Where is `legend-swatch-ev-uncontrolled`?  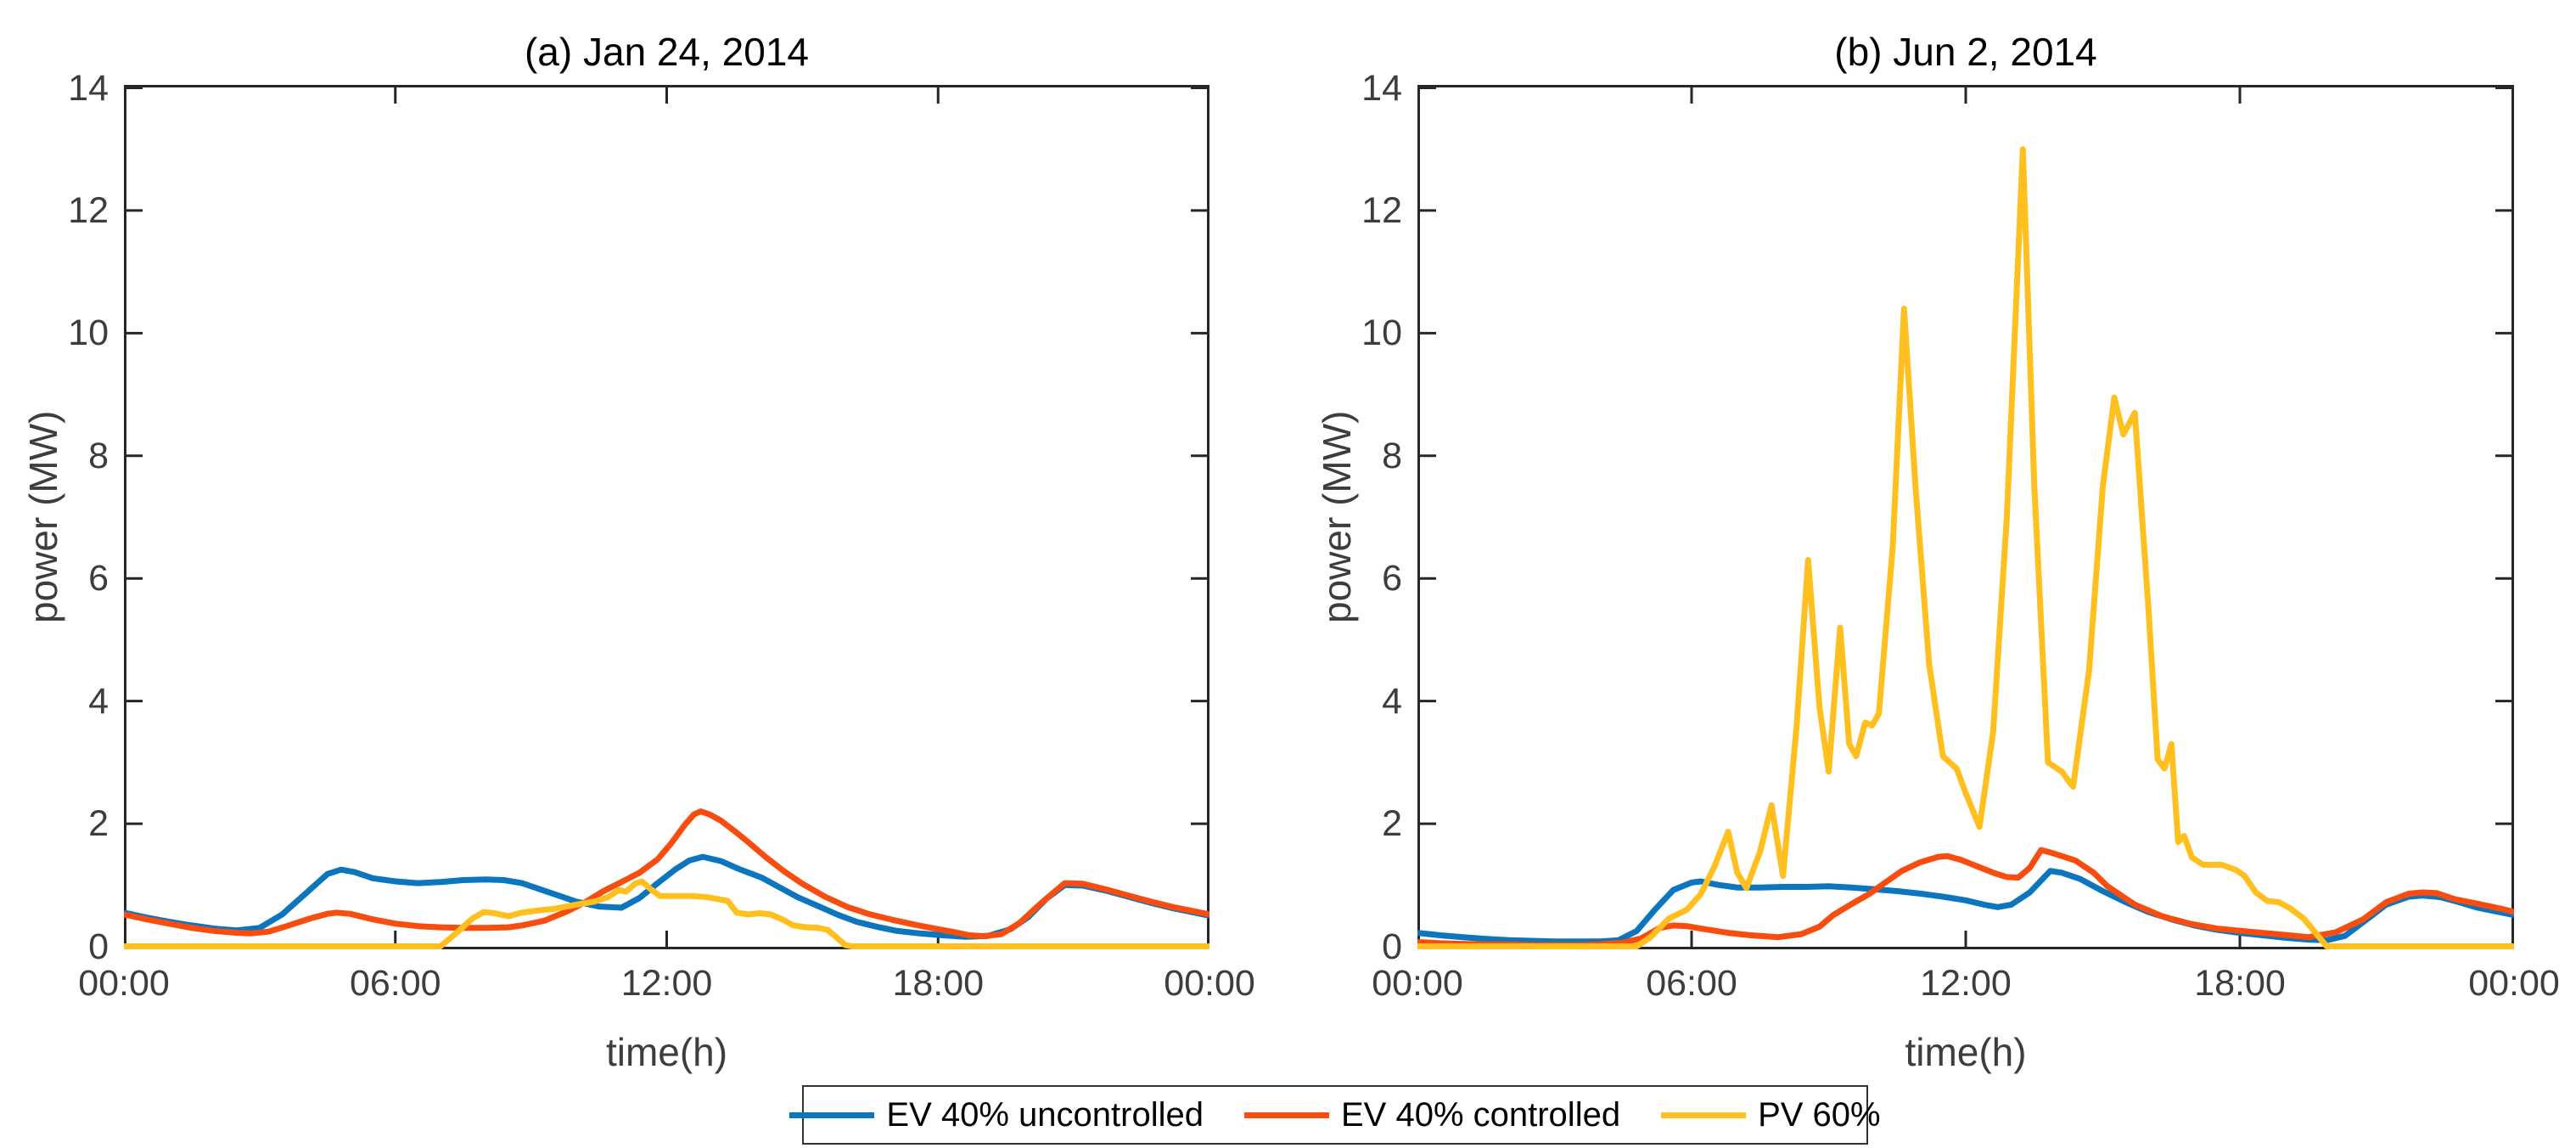 legend-swatch-ev-uncontrolled is located at coordinates (832, 1114).